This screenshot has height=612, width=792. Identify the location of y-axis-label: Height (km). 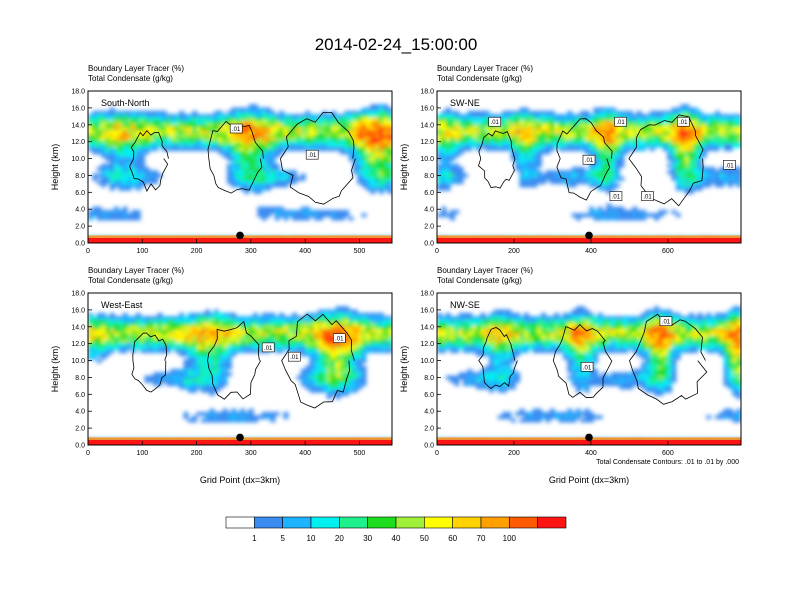
(404, 369).